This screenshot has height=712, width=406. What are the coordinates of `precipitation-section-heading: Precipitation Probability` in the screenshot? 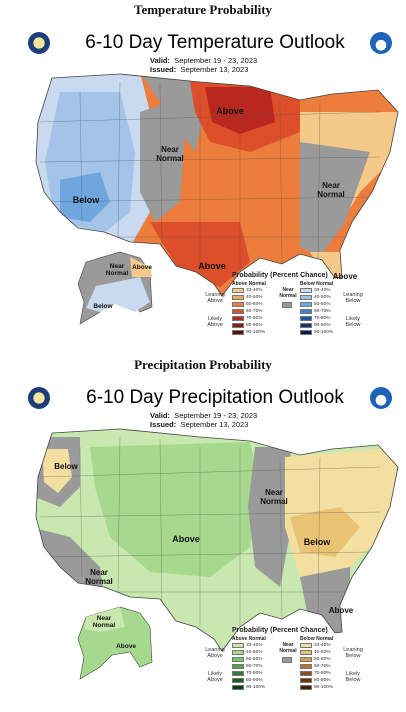 It's located at (203, 364).